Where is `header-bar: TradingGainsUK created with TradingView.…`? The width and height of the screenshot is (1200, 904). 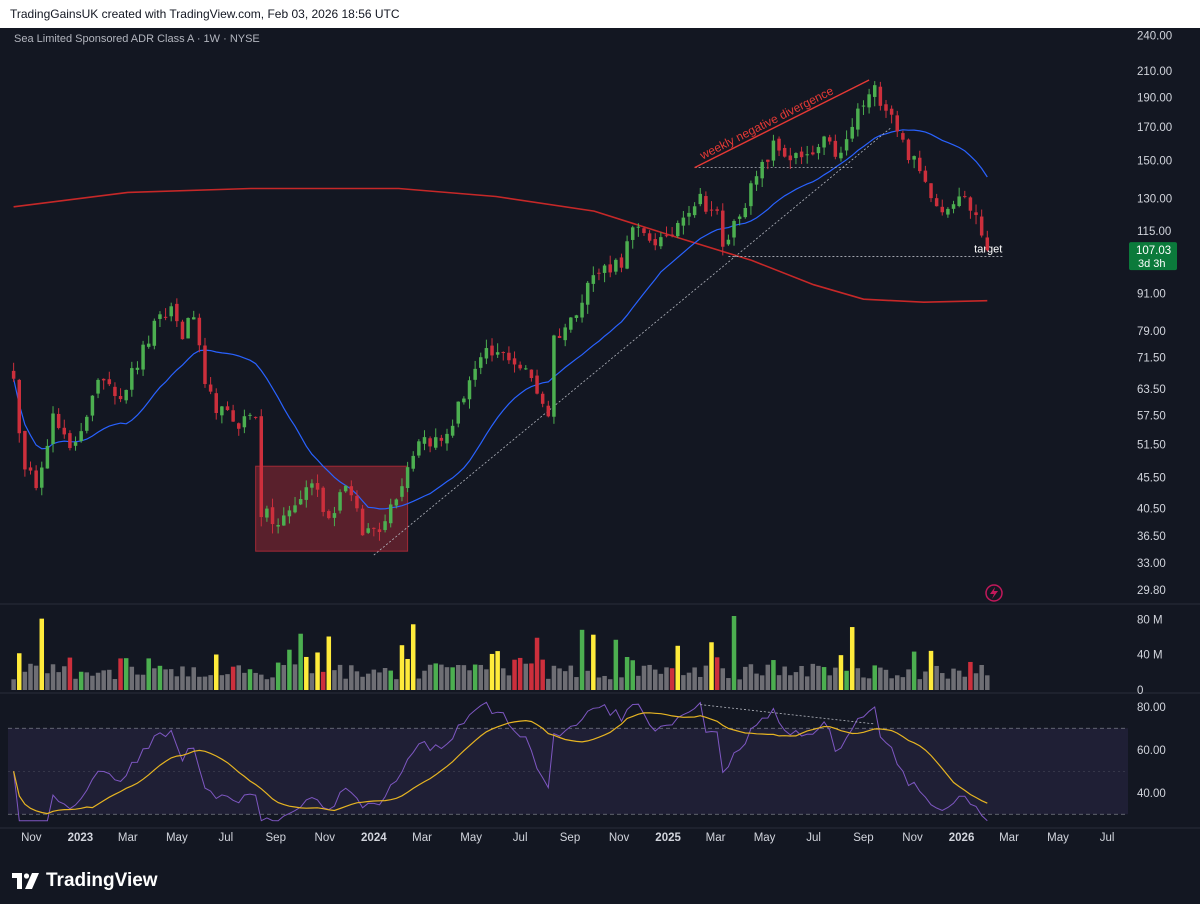
header-bar: TradingGainsUK created with TradingView.… is located at coordinates (600, 14).